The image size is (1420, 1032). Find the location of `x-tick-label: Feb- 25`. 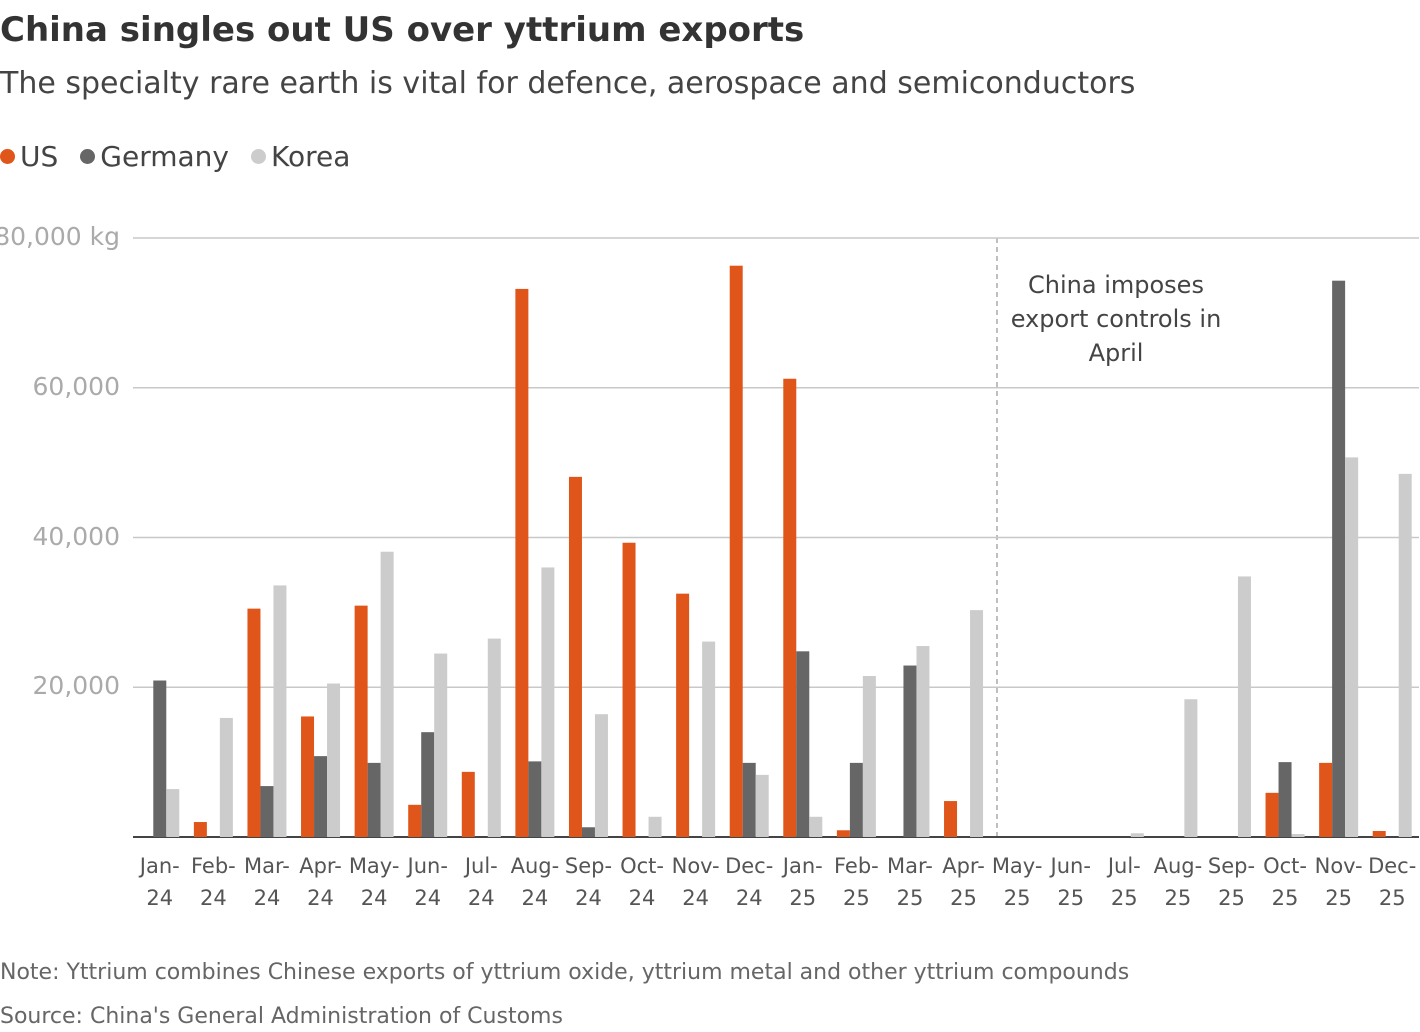

x-tick-label: Feb- 25 is located at coordinates (856, 882).